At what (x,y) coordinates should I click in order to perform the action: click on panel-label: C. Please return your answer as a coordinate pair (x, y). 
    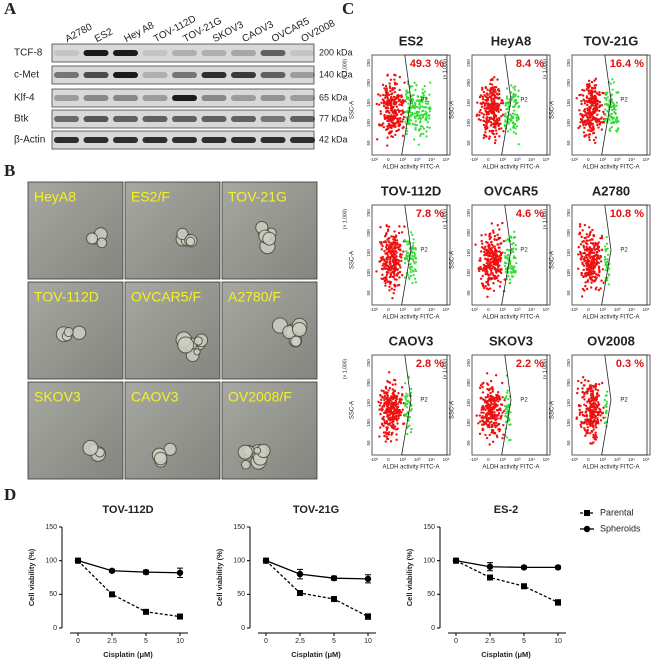
    Looking at the image, I should click on (348, 9).